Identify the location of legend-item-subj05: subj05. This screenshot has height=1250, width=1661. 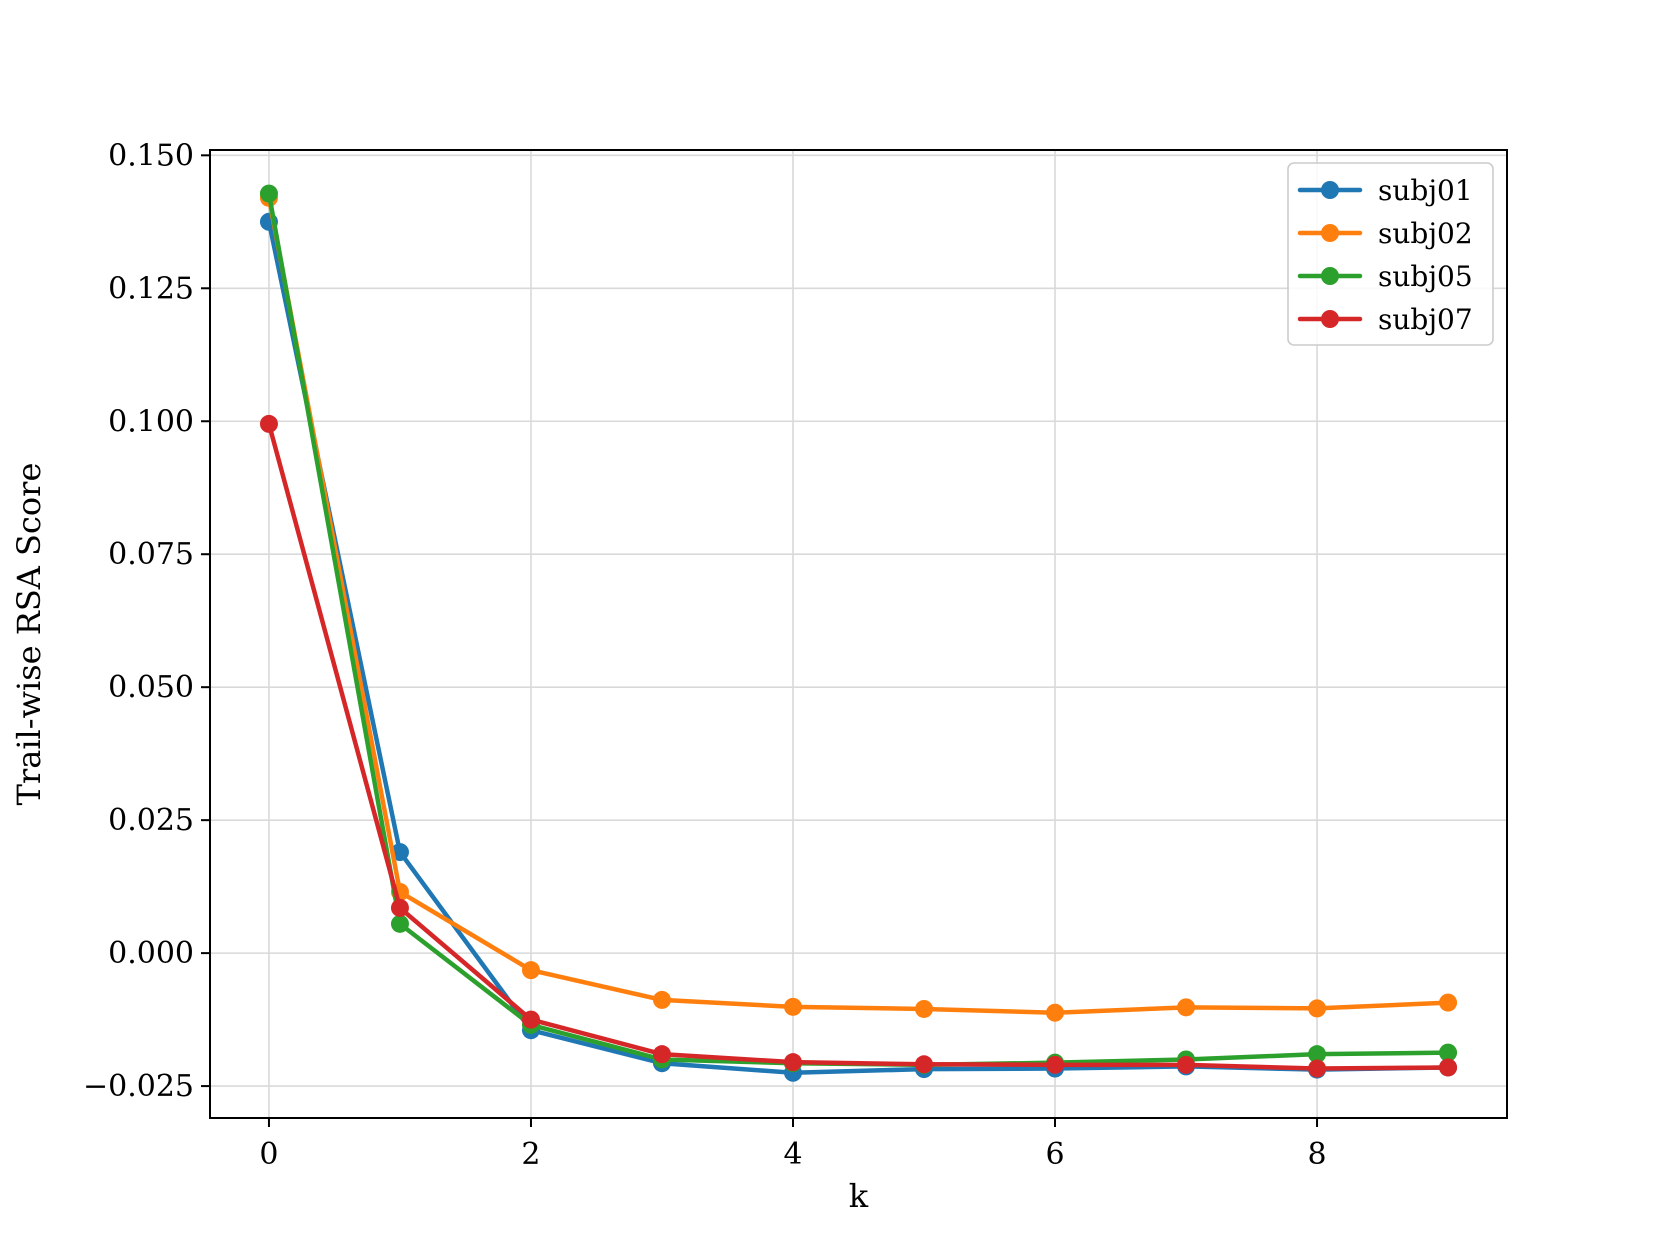
(1385, 276).